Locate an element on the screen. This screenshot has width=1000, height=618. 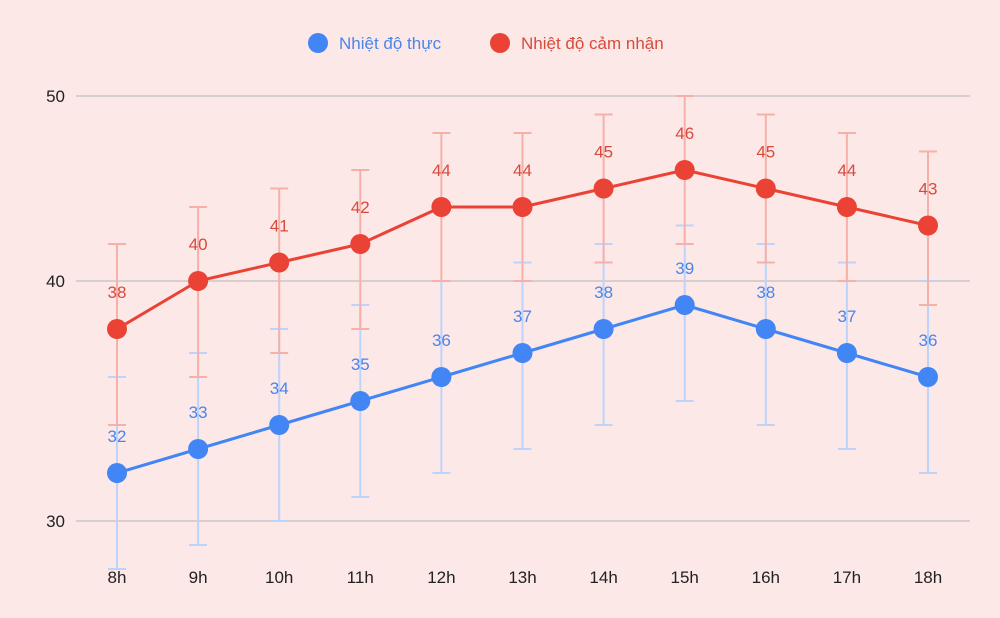
legend: Nhiệt độ thực Nhiệt độ cảm nhận is located at coordinates (486, 43).